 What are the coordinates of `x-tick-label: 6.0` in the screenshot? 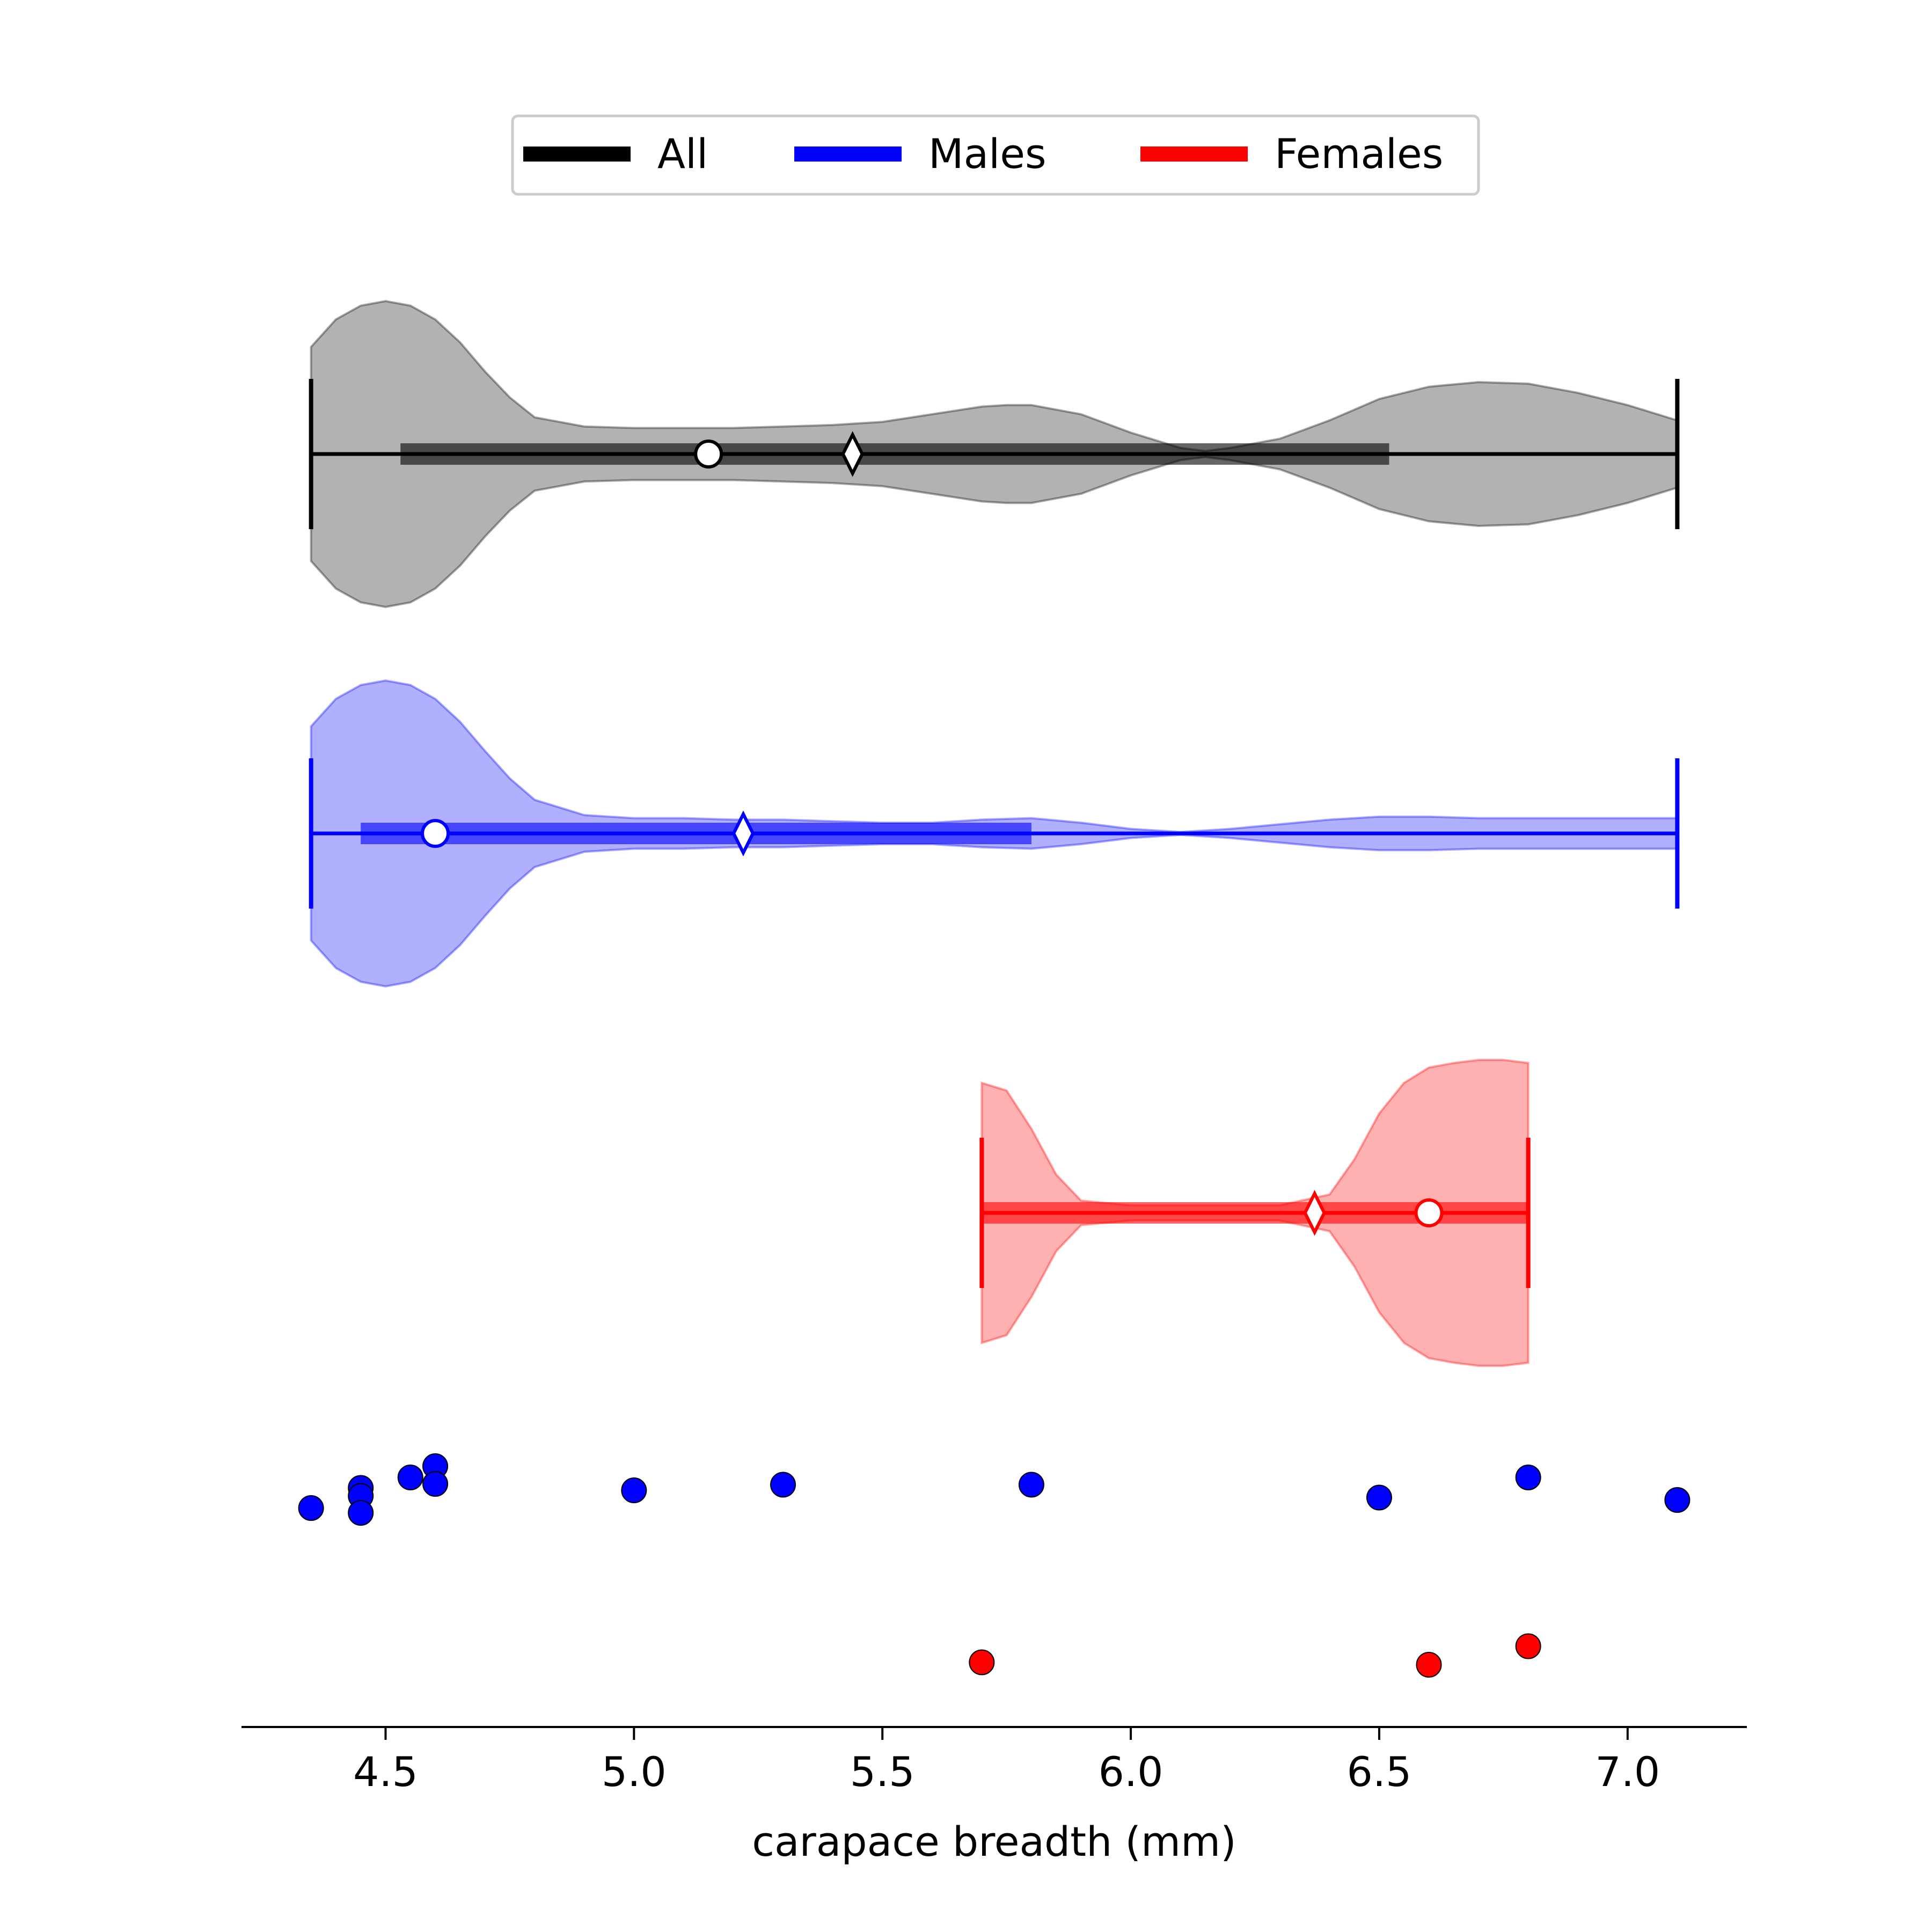 It's located at (1131, 1772).